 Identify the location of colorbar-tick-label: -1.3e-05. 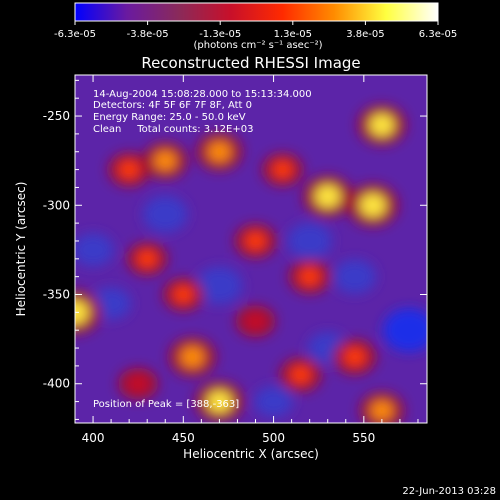
(220, 34).